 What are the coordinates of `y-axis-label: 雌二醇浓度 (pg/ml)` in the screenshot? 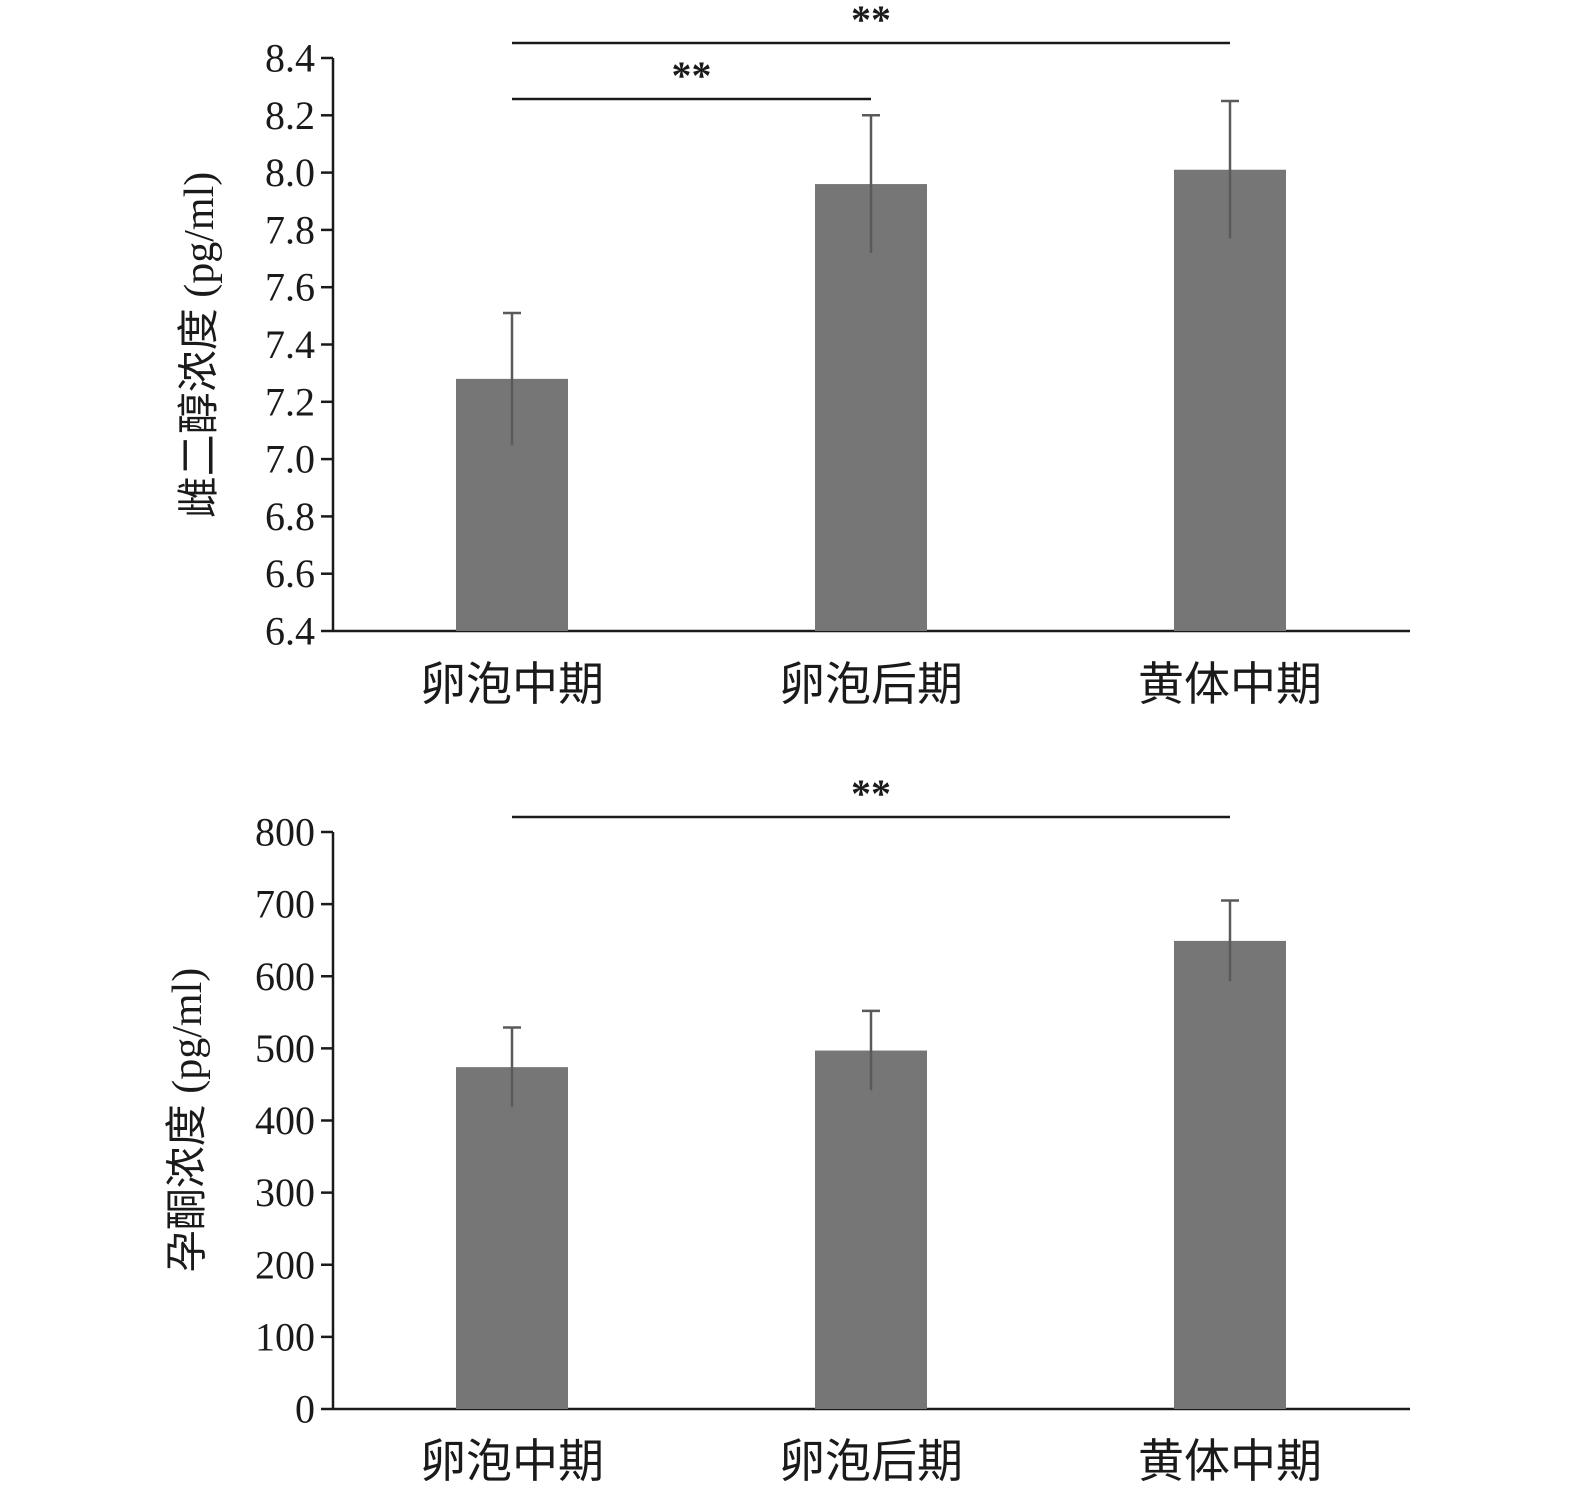 It's located at (200, 345).